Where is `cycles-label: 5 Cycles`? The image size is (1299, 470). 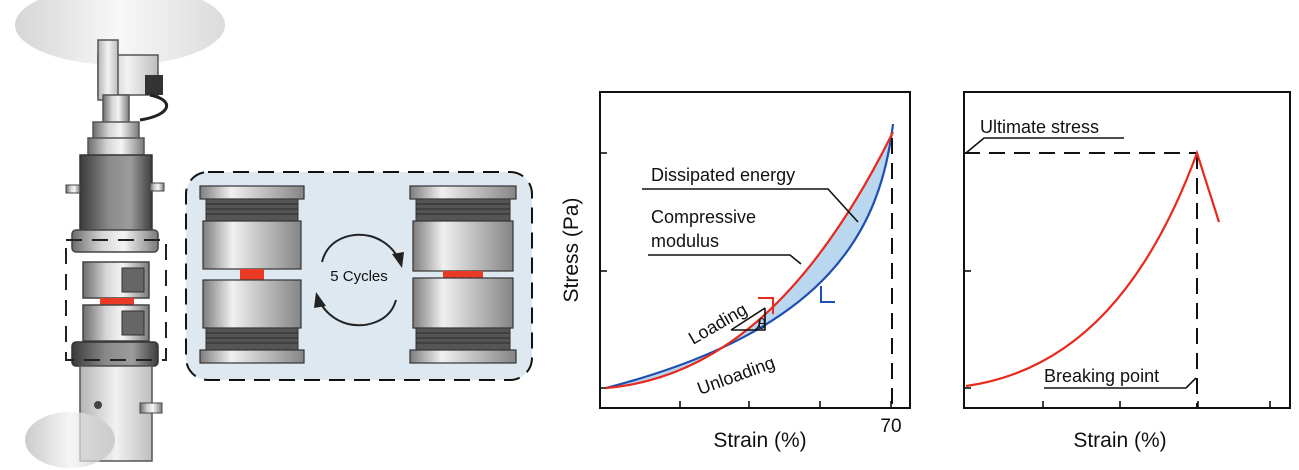
cycles-label: 5 Cycles is located at coordinates (359, 276).